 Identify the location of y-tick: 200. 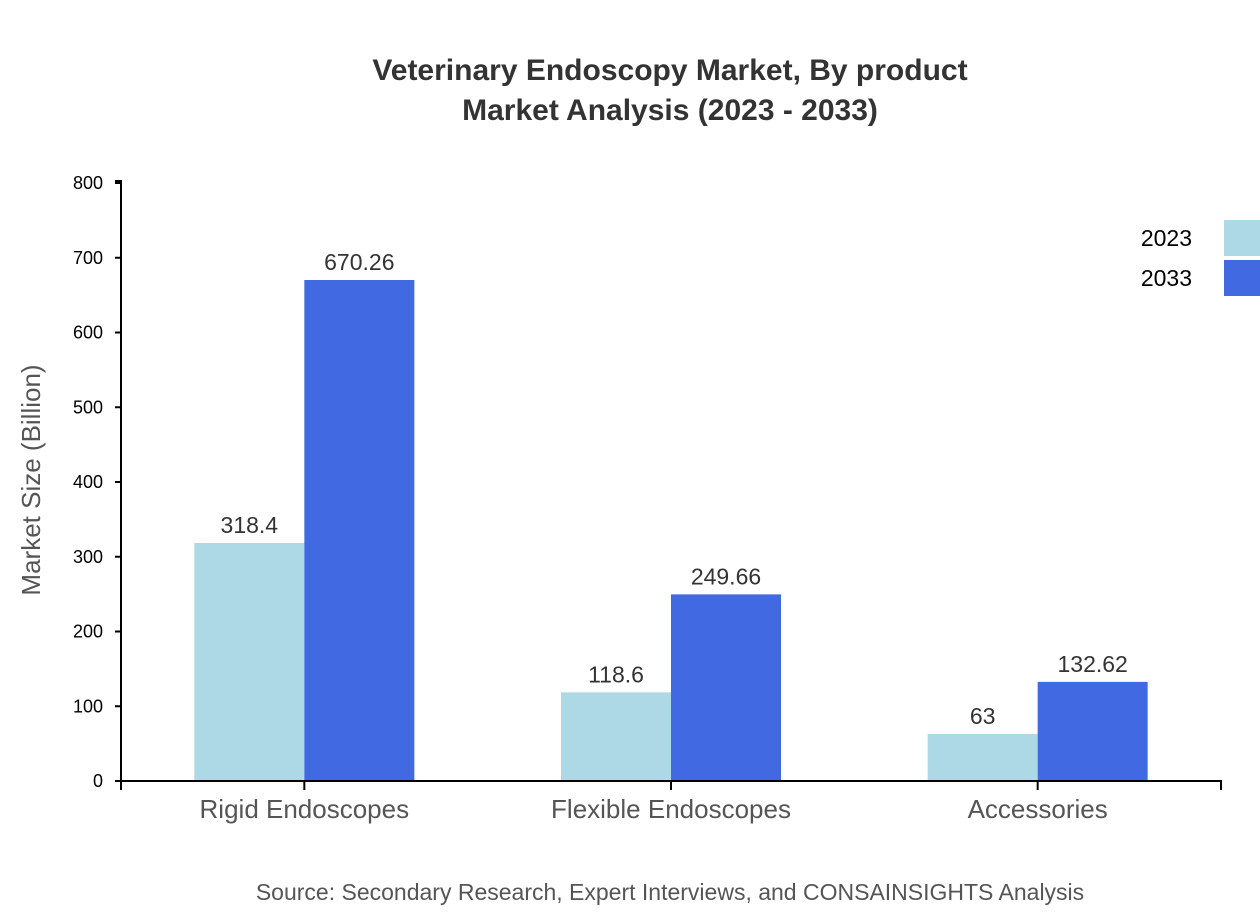
(97, 632).